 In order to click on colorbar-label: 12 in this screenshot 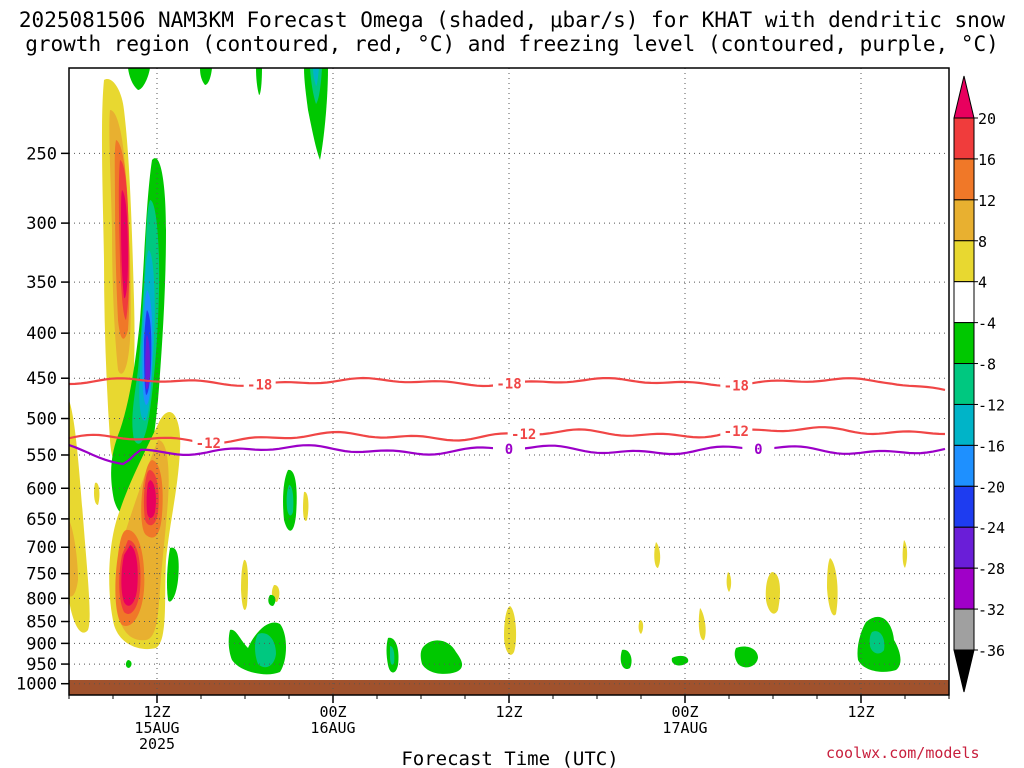, I will do `click(987, 201)`.